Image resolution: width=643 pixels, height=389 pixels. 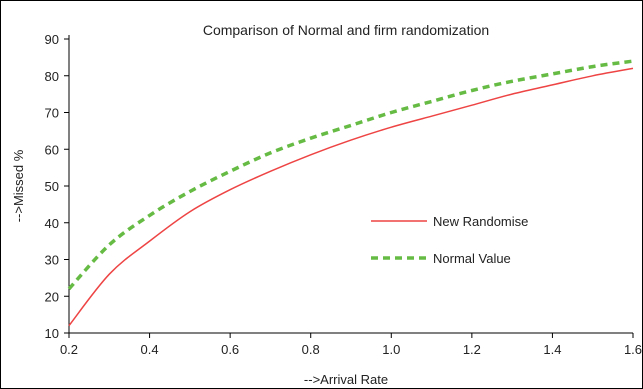 I want to click on y-tick-label: 50, so click(x=52, y=186).